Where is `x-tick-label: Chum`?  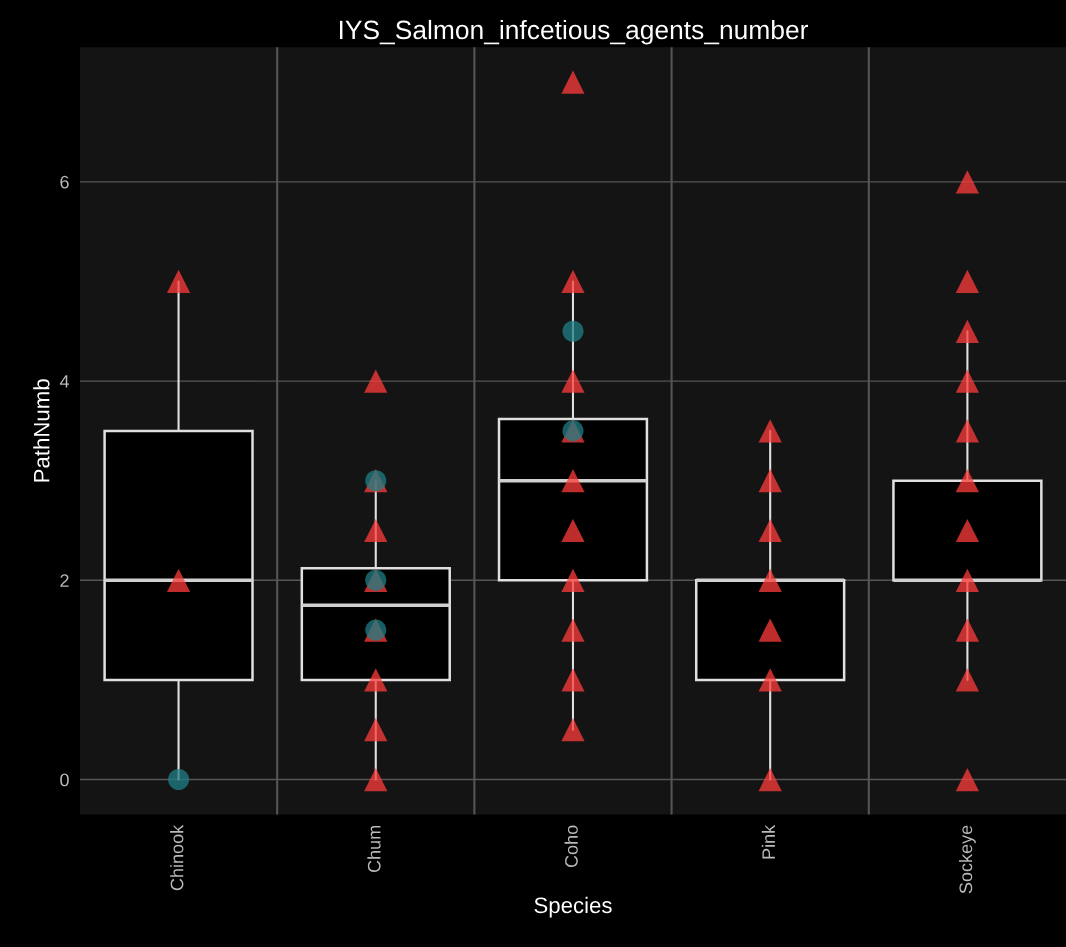
x-tick-label: Chum is located at coordinates (374, 849).